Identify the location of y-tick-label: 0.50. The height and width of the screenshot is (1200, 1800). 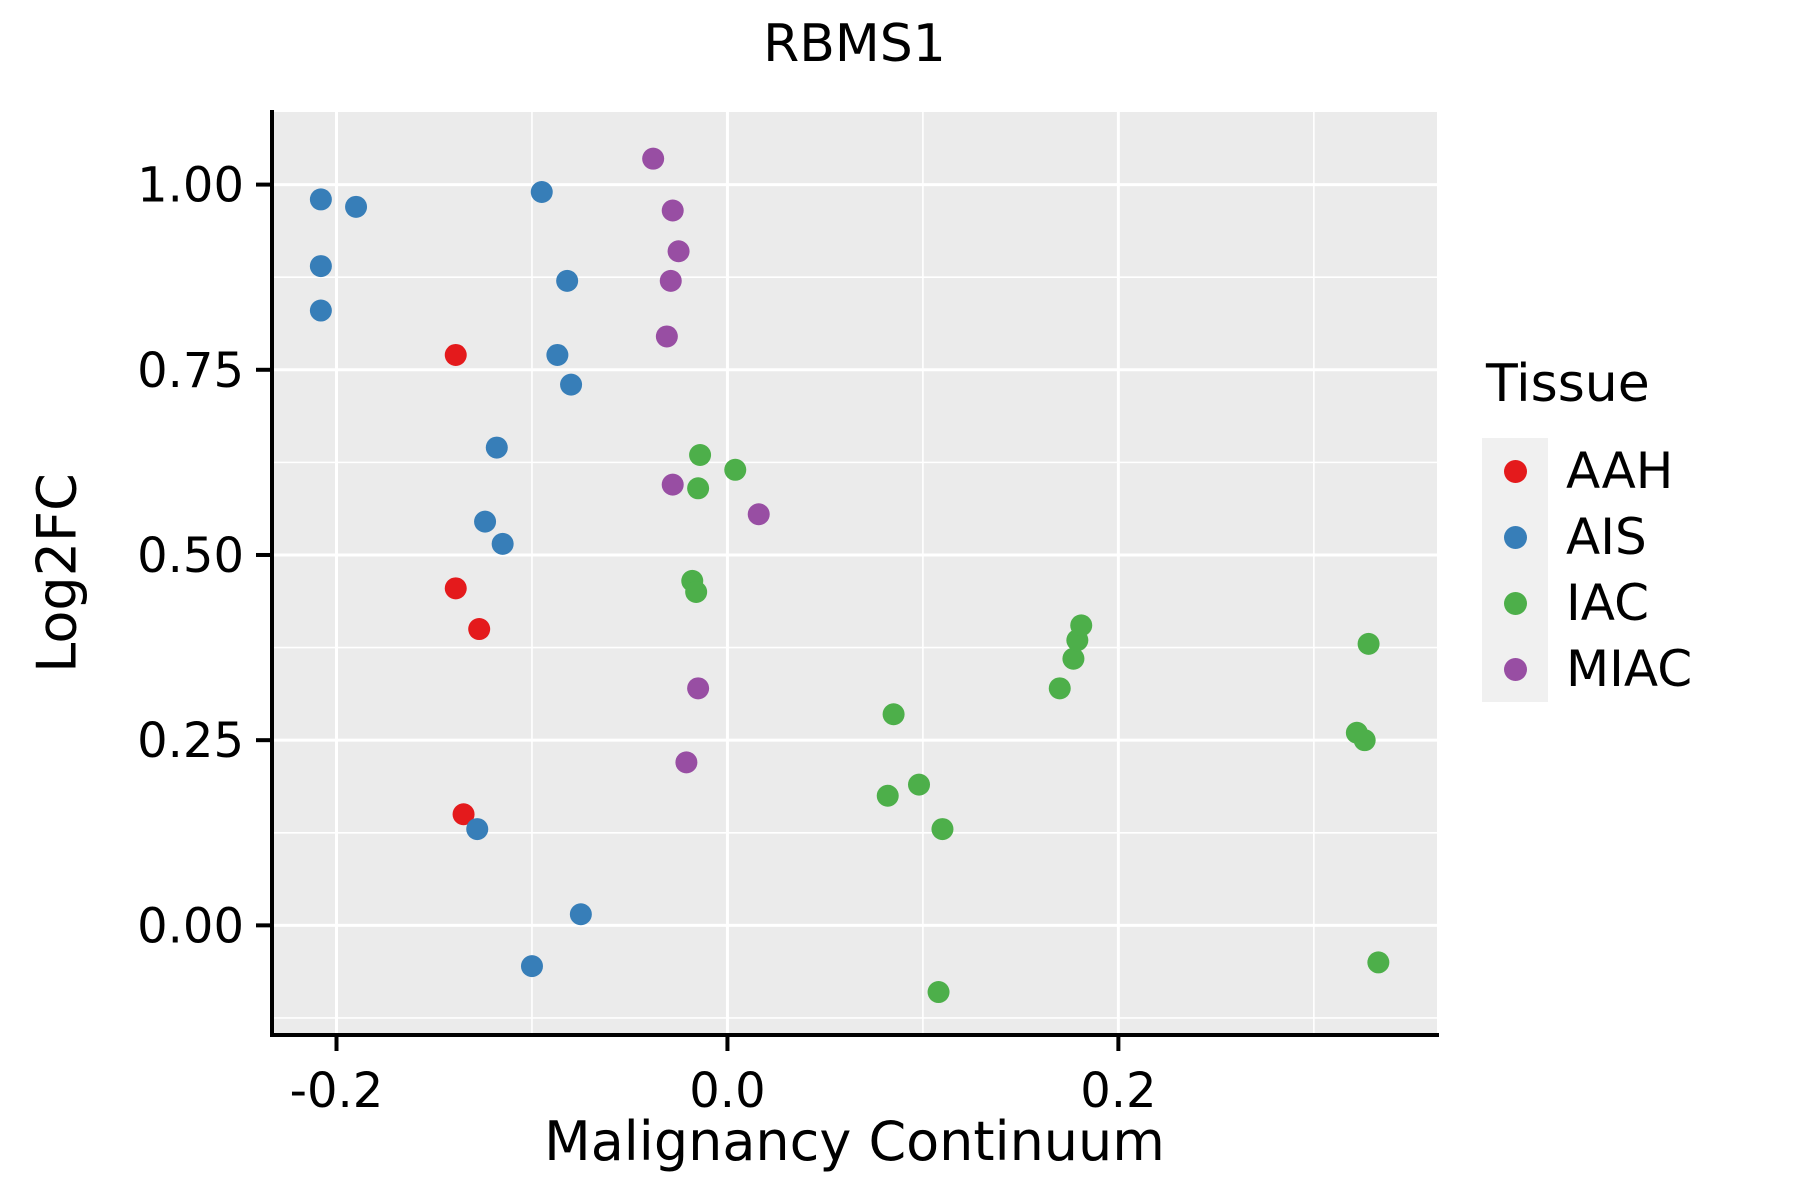
(190, 556).